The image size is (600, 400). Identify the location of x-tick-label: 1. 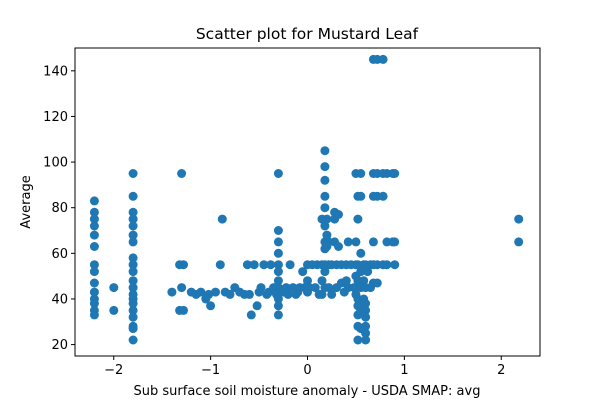
(404, 370).